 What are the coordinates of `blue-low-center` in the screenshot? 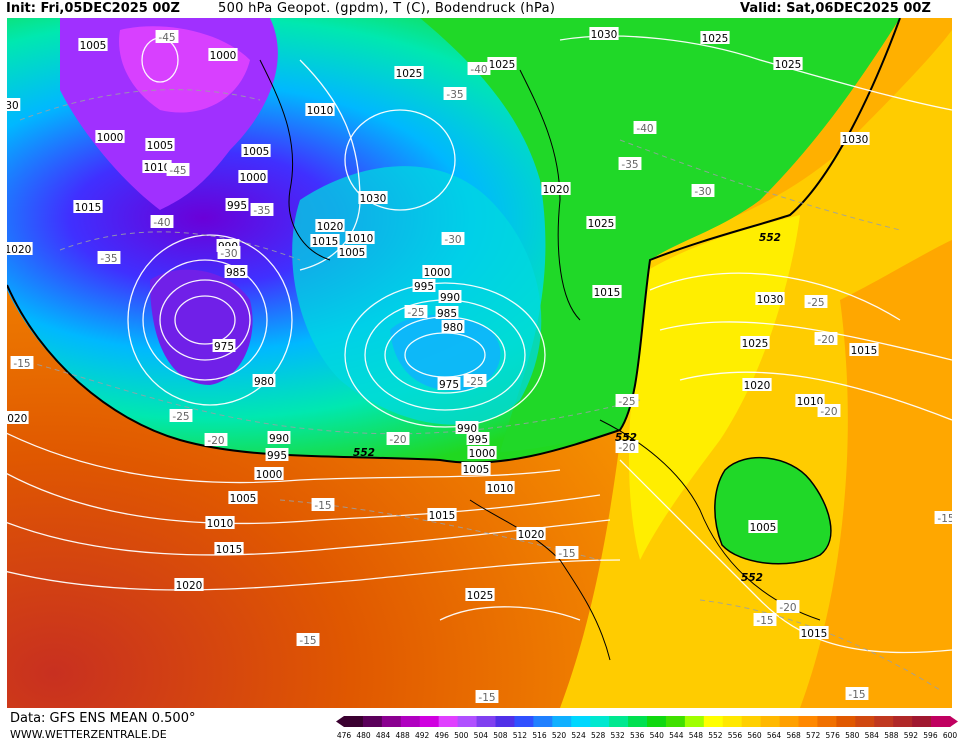 It's located at (445, 353).